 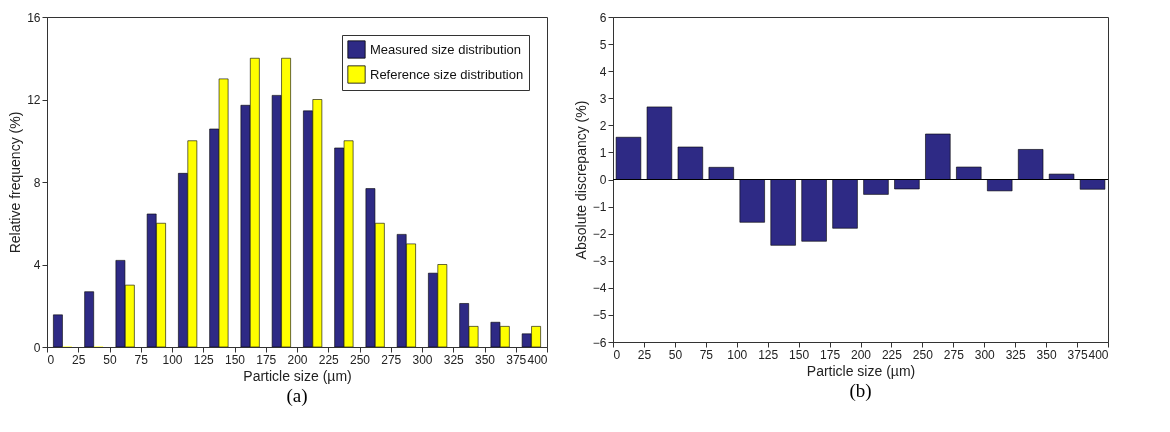 I want to click on y-tick-label: −1, so click(x=599, y=207).